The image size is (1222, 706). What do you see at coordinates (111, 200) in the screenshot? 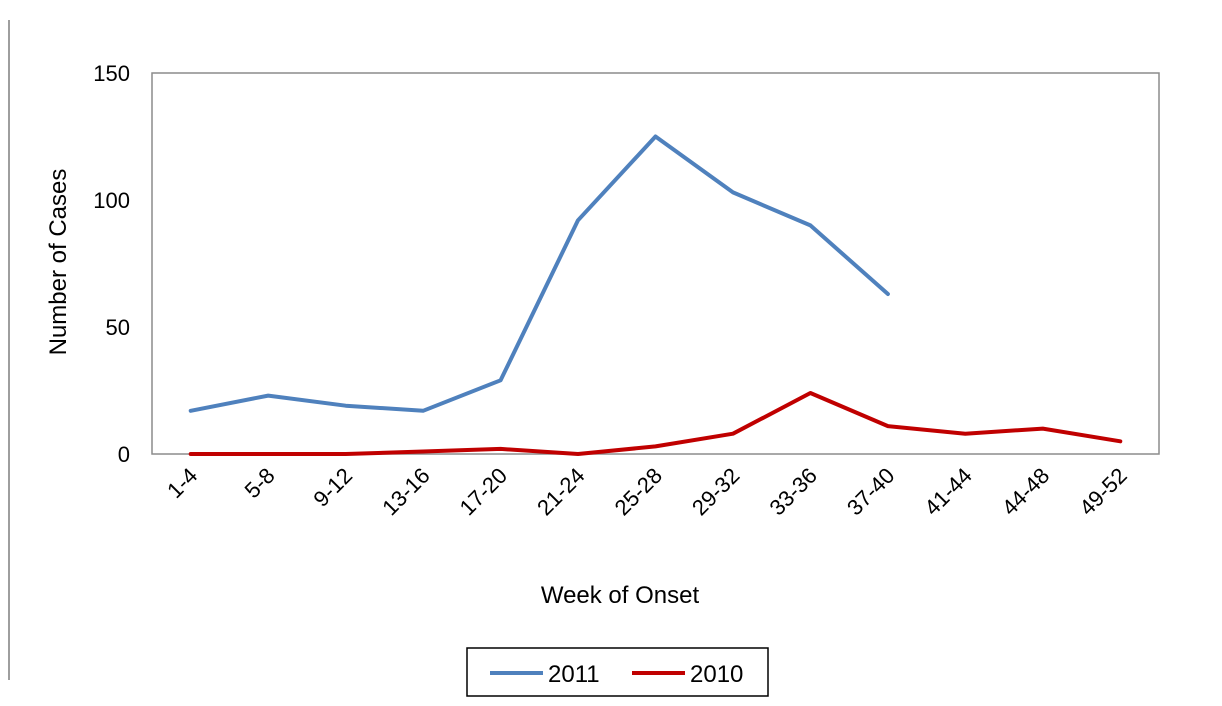
I see `y-tick-label-100: 100` at bounding box center [111, 200].